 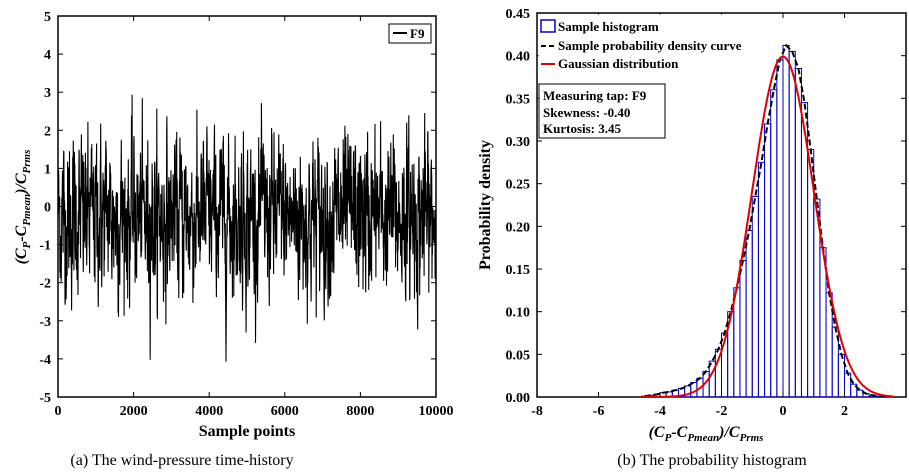 What do you see at coordinates (537, 411) in the screenshot?
I see `chart-b-x-tick-label: -8` at bounding box center [537, 411].